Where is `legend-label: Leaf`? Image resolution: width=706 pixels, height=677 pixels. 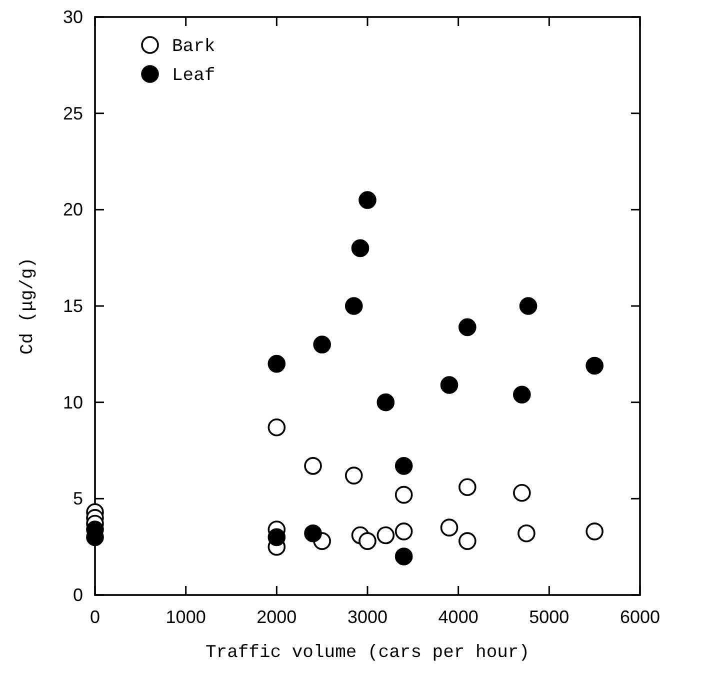 legend-label: Leaf is located at coordinates (194, 76).